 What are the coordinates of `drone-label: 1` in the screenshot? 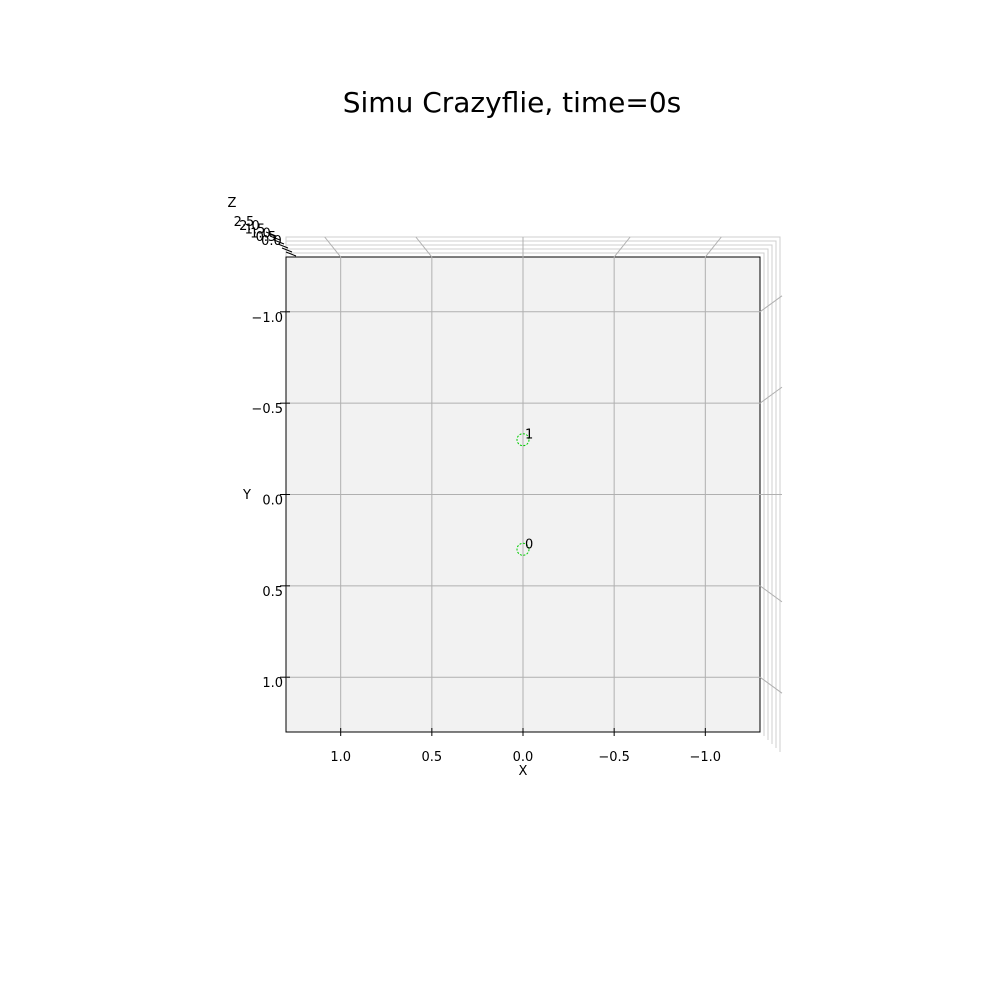 It's located at (529, 435).